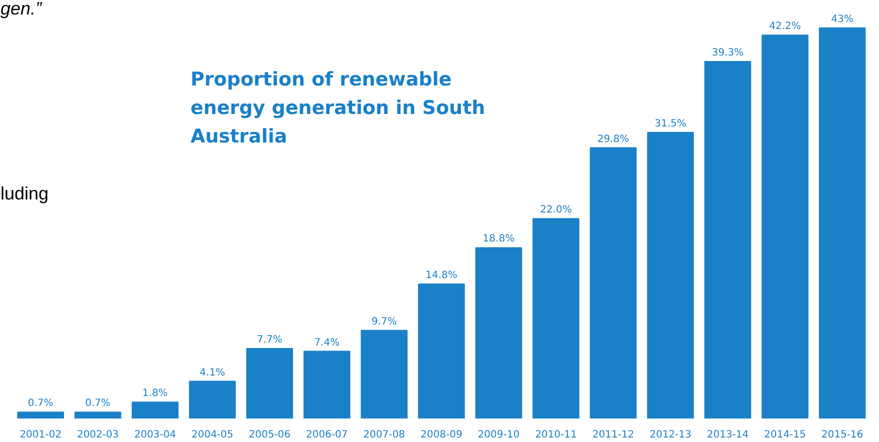 The image size is (879, 442). Describe the element at coordinates (213, 372) in the screenshot. I see `data-label: 4.1%` at that location.